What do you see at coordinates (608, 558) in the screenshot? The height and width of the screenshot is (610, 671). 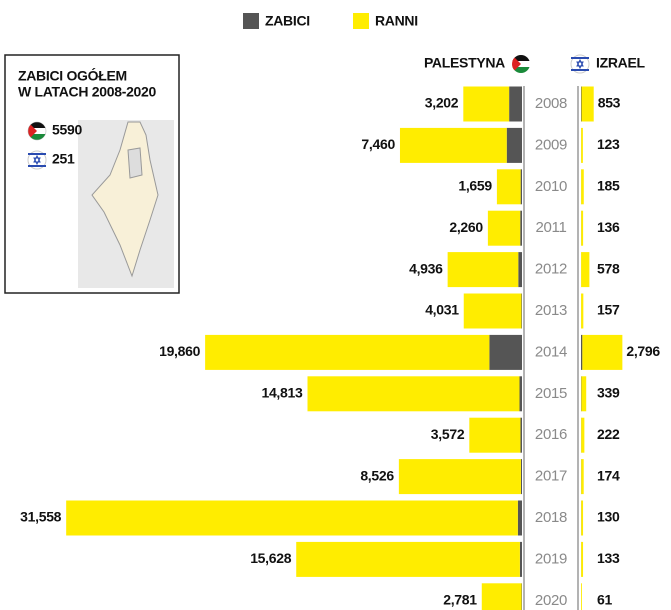 I see `value-label: 133` at bounding box center [608, 558].